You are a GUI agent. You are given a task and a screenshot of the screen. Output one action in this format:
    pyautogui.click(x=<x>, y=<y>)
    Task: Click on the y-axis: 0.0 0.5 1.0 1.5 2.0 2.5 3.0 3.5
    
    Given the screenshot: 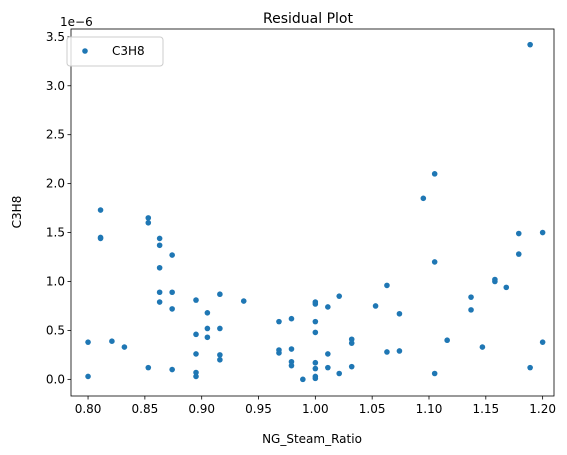 What is the action you would take?
    pyautogui.click(x=58, y=208)
    